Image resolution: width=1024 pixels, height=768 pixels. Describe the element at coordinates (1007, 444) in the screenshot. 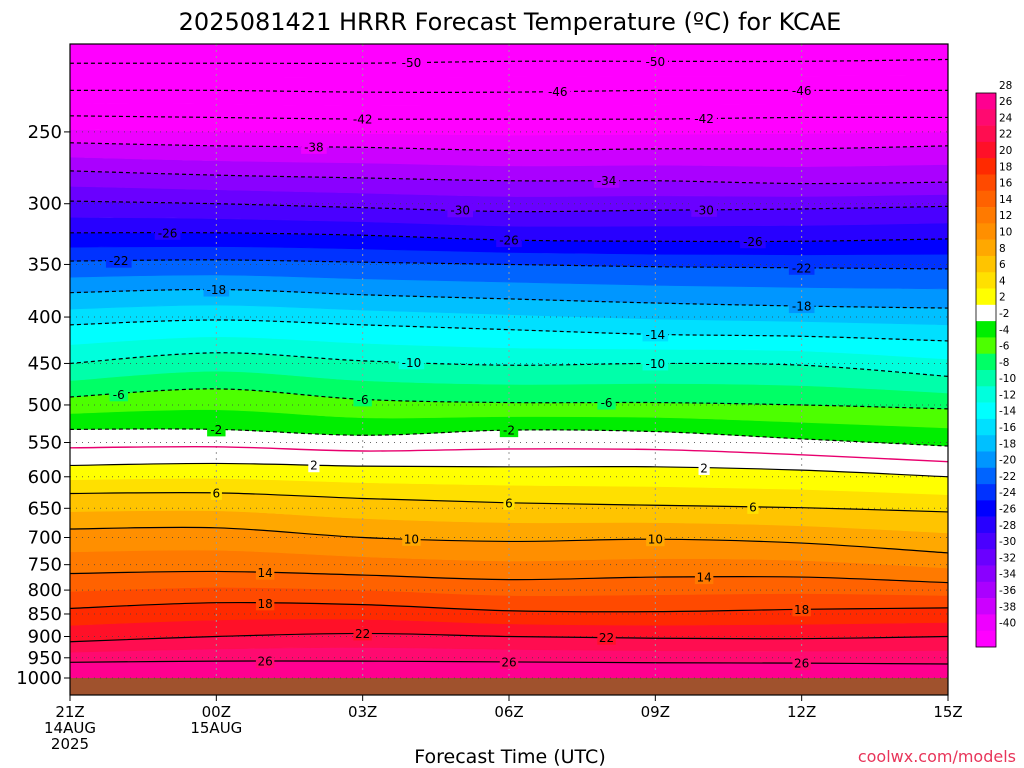

I see `colorbar-label: -18` at that location.